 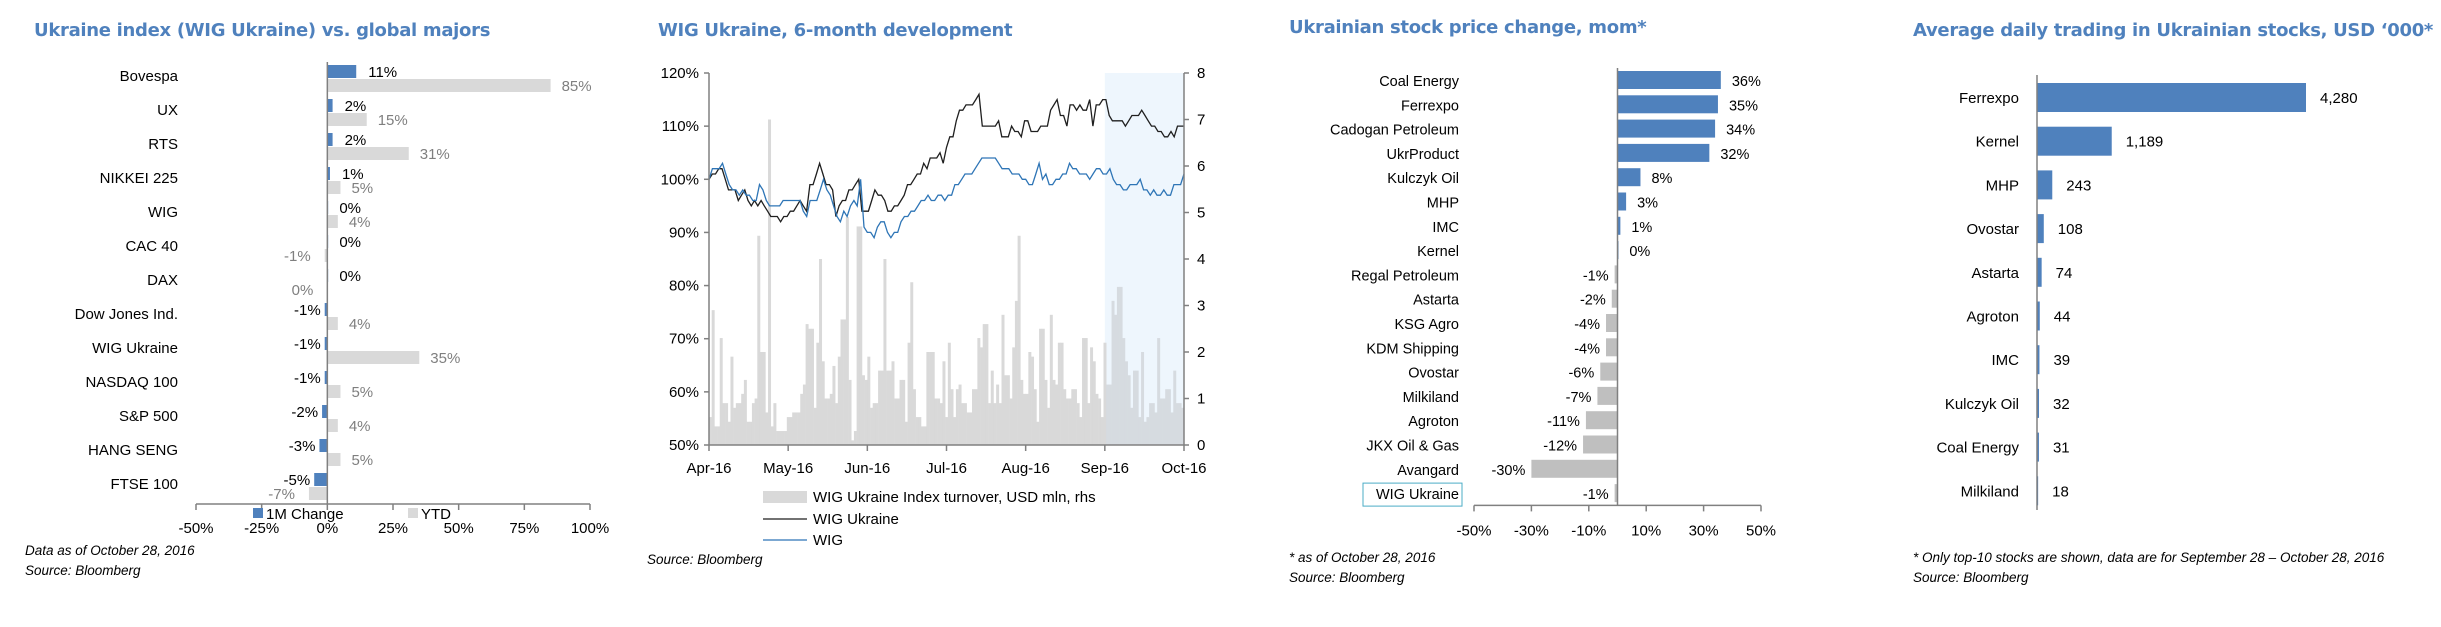 I want to click on chart-note: Data as of October 28, 2016, so click(x=110, y=550).